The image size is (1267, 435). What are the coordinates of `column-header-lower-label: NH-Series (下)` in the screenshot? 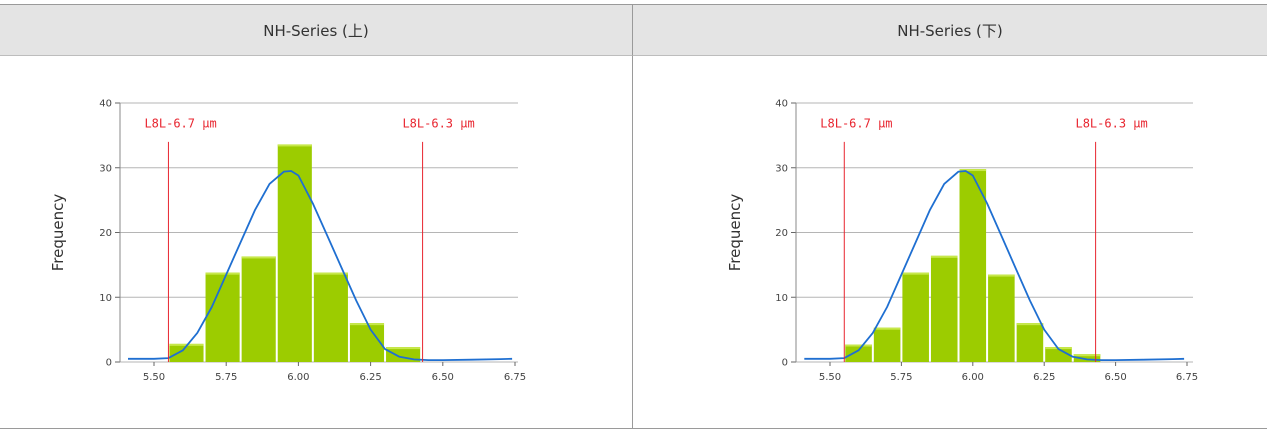 It's located at (950, 30).